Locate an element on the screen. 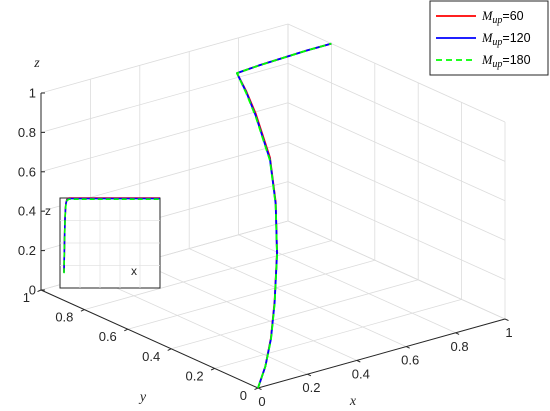  y-tick-label: 0 is located at coordinates (243, 395).